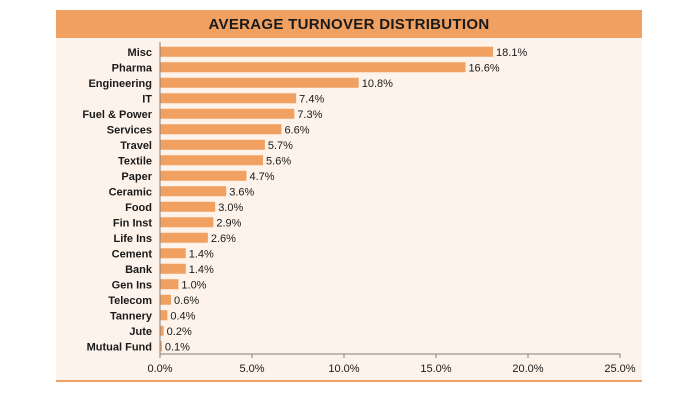 The width and height of the screenshot is (700, 400). Describe the element at coordinates (309, 115) in the screenshot. I see `value-label: 7.3%` at that location.